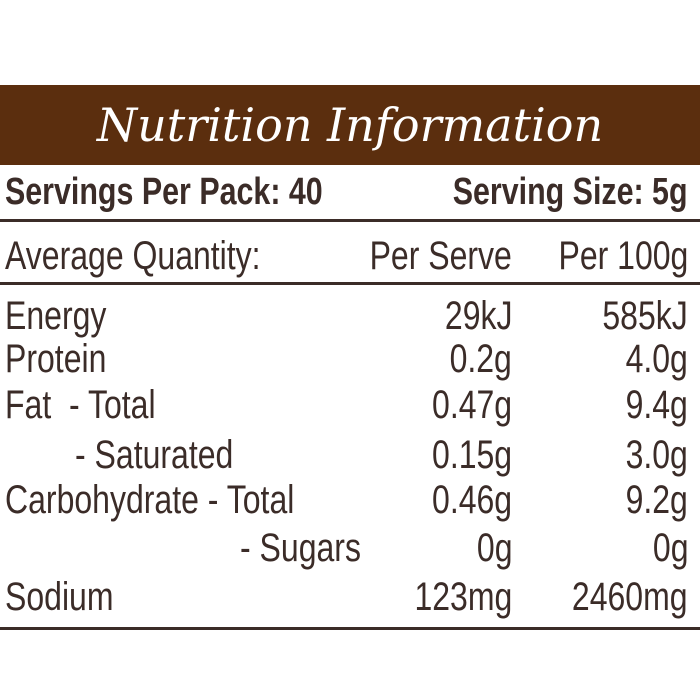 This screenshot has height=700, width=700. I want to click on serving-size: Serving Size: 5g, so click(570, 192).